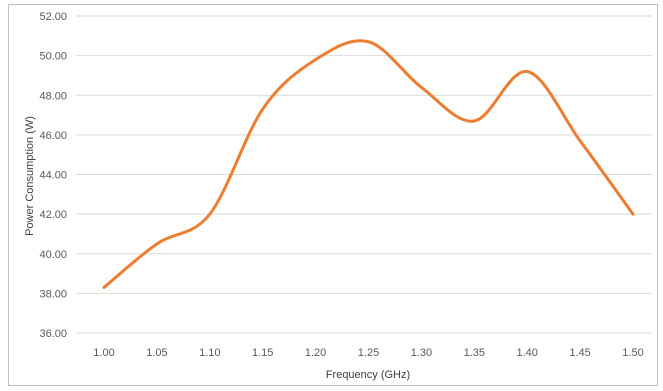 This screenshot has width=663, height=391. Describe the element at coordinates (53, 334) in the screenshot. I see `y-tick-label: 36.00` at that location.